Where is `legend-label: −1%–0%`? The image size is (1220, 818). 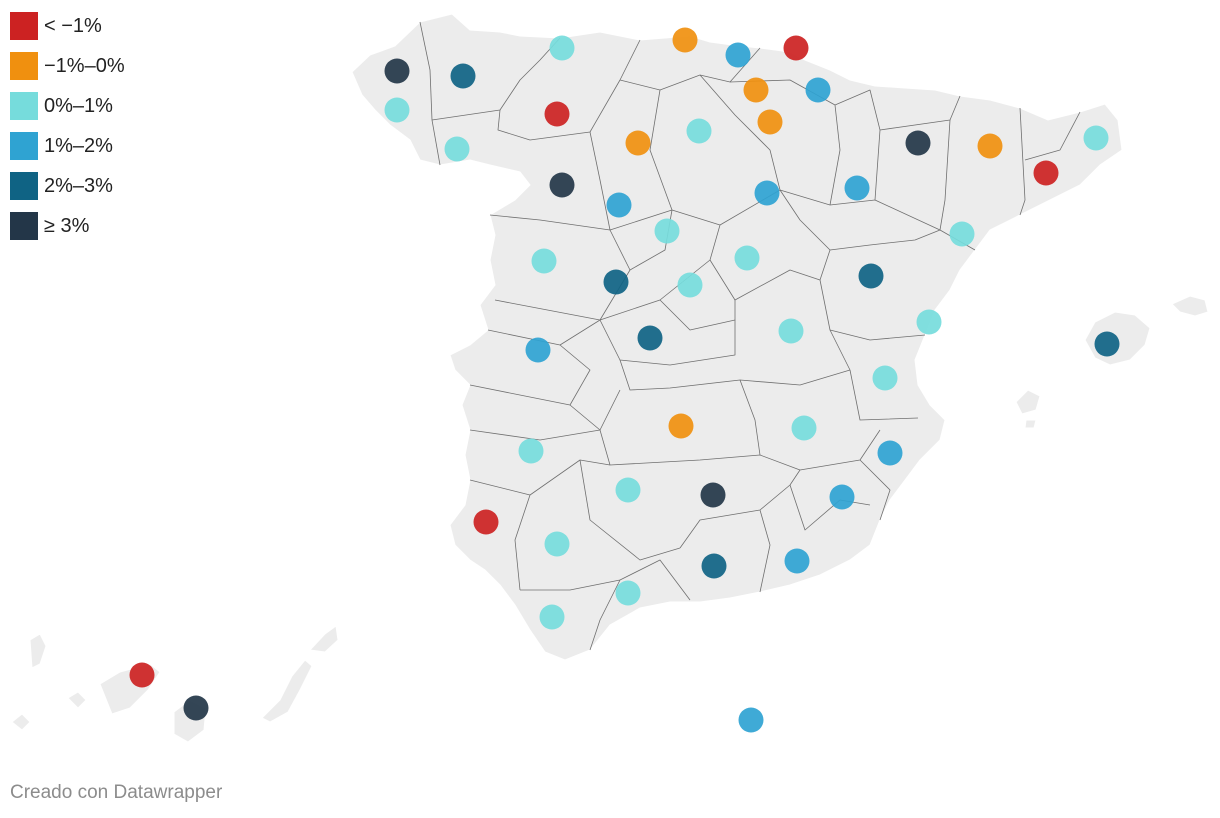
legend-label: −1%–0% is located at coordinates (84, 66).